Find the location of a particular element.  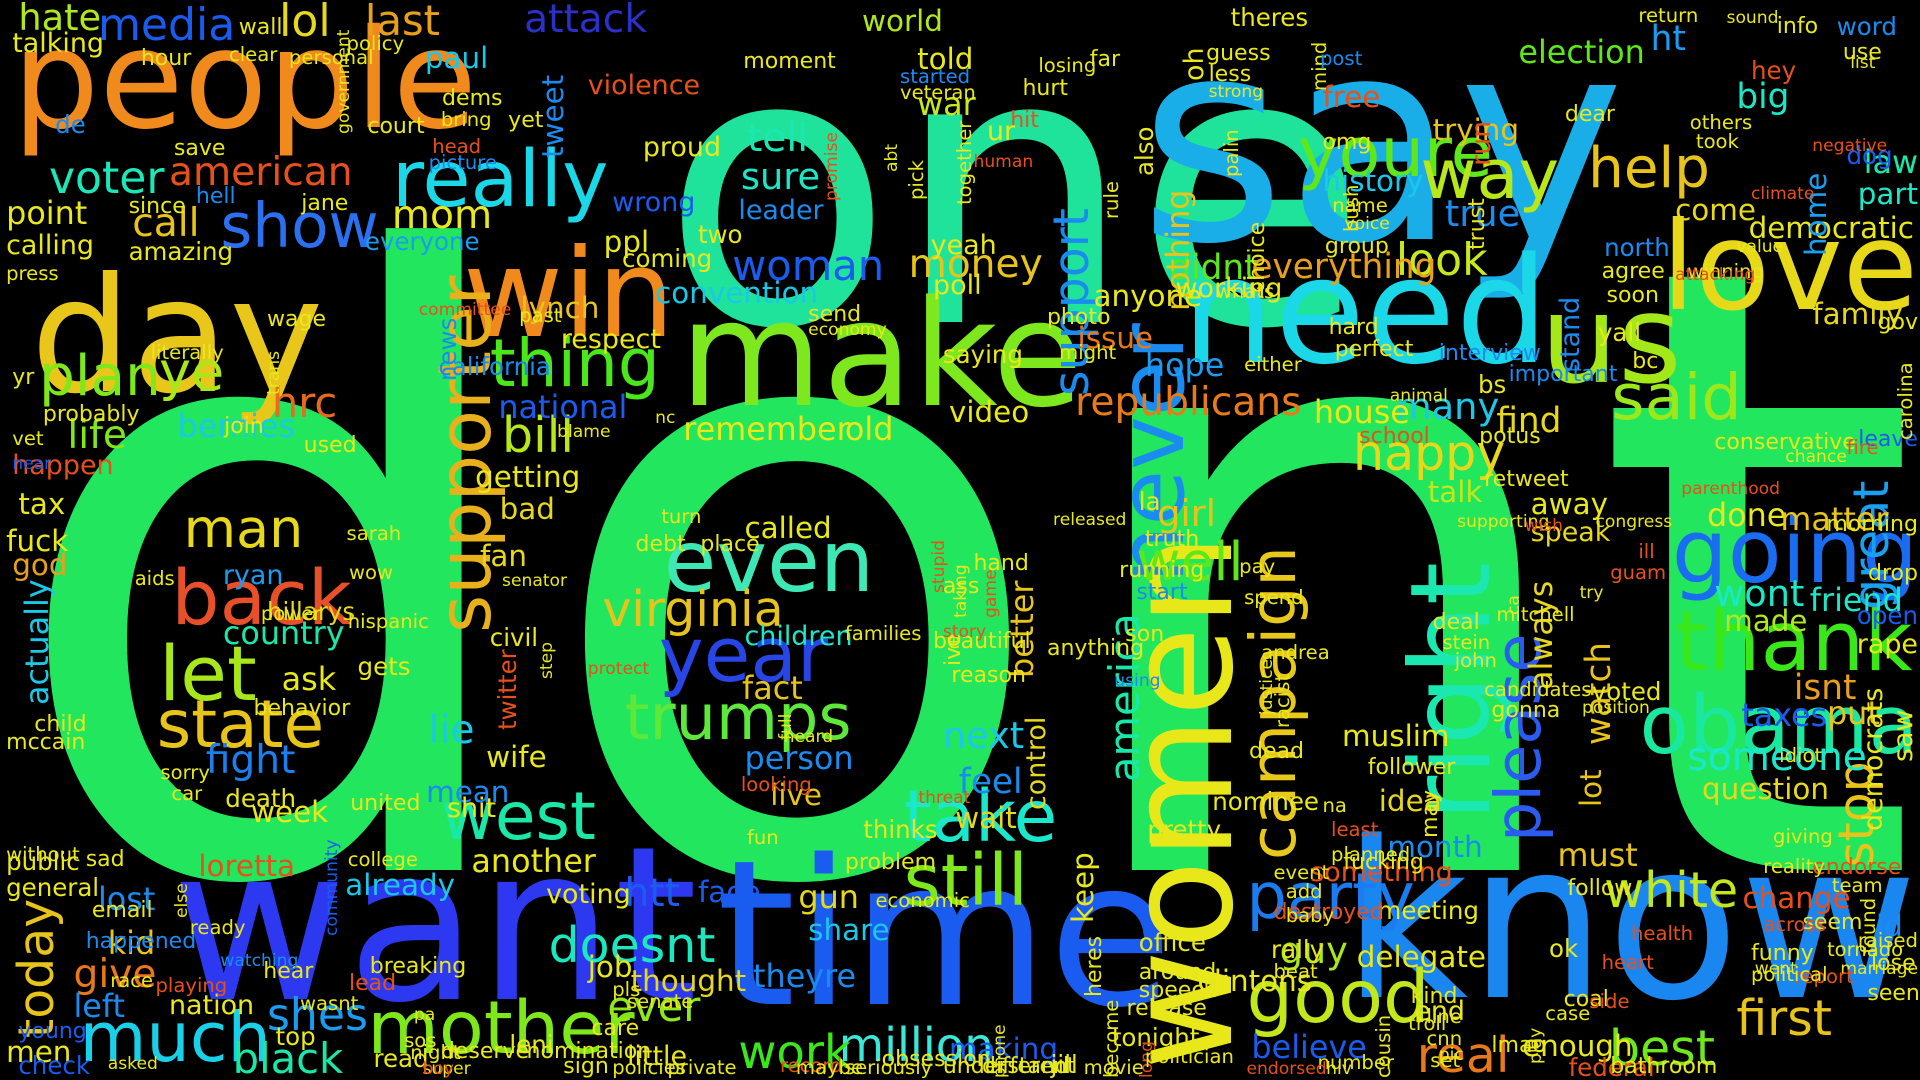

word-else: else is located at coordinates (181, 900).